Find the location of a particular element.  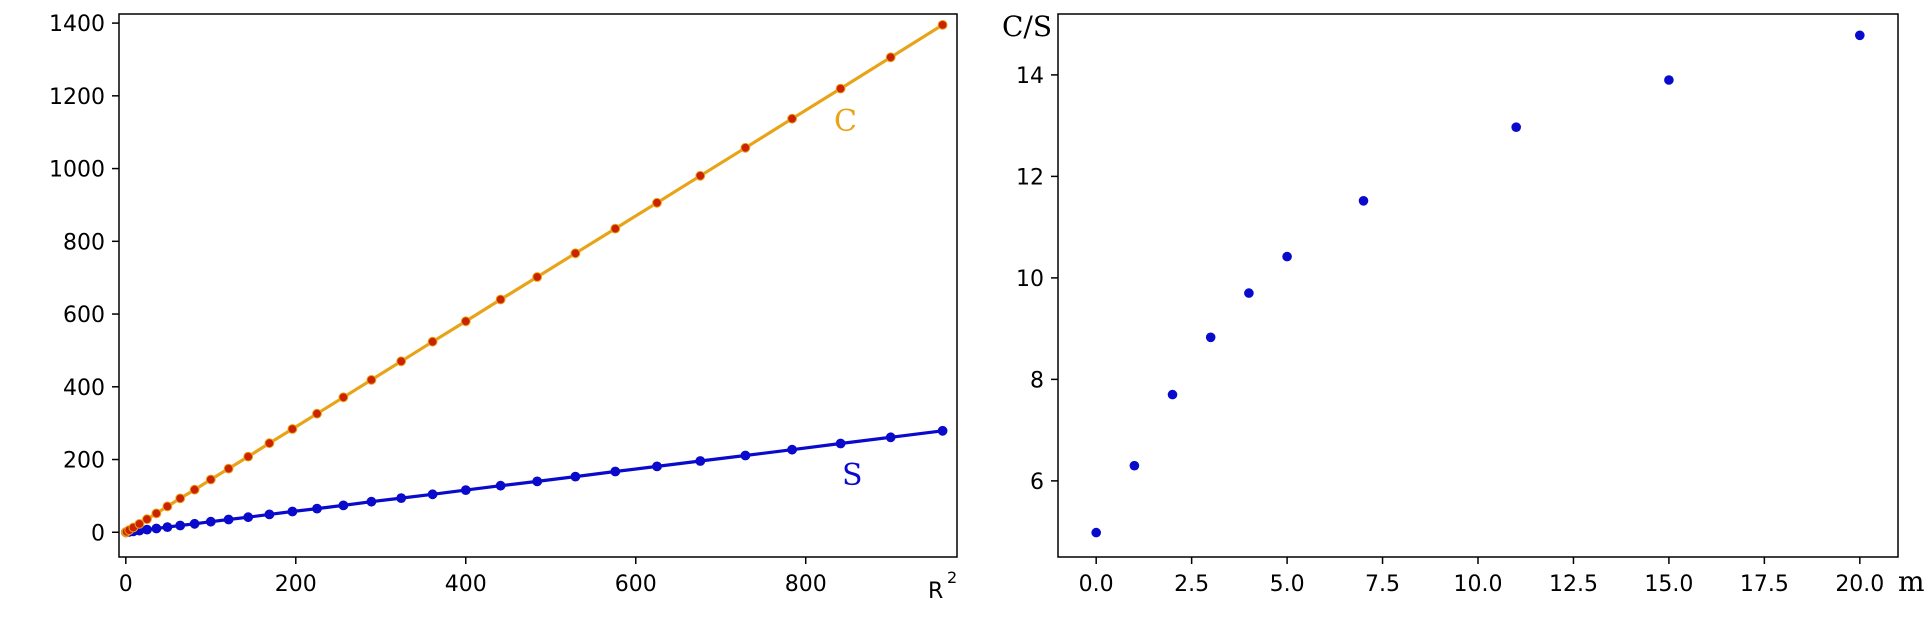

x-tick-label: 800 is located at coordinates (806, 584).